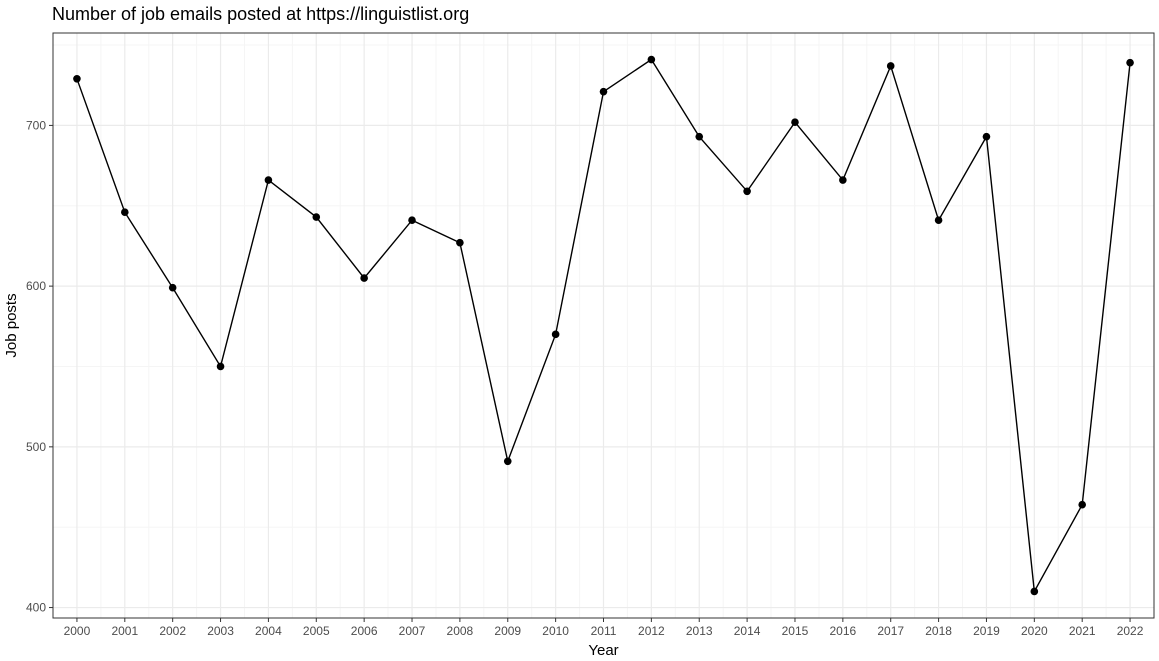  I want to click on y-axis-ticks: 400 500 600 700, so click(39, 366).